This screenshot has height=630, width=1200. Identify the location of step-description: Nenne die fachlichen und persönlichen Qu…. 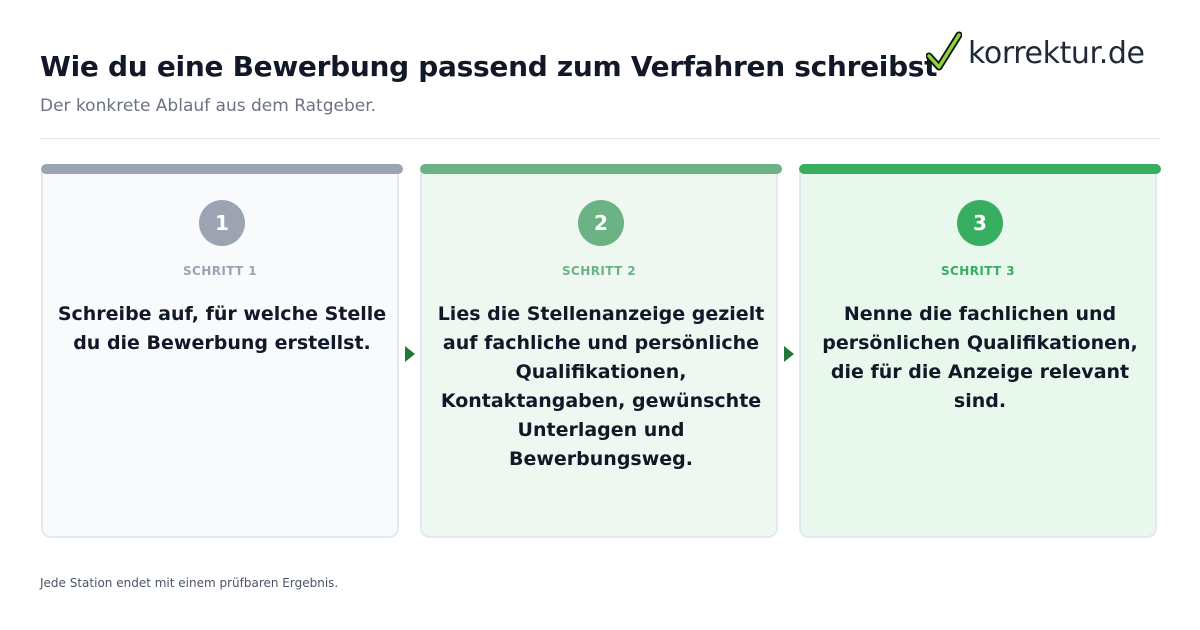
(980, 357).